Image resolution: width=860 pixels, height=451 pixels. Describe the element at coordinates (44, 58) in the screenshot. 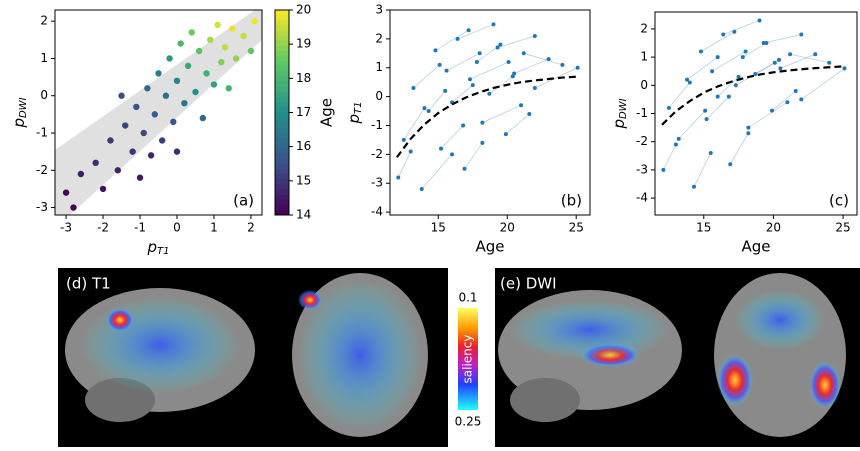

I see `y-tick-label: 1` at that location.